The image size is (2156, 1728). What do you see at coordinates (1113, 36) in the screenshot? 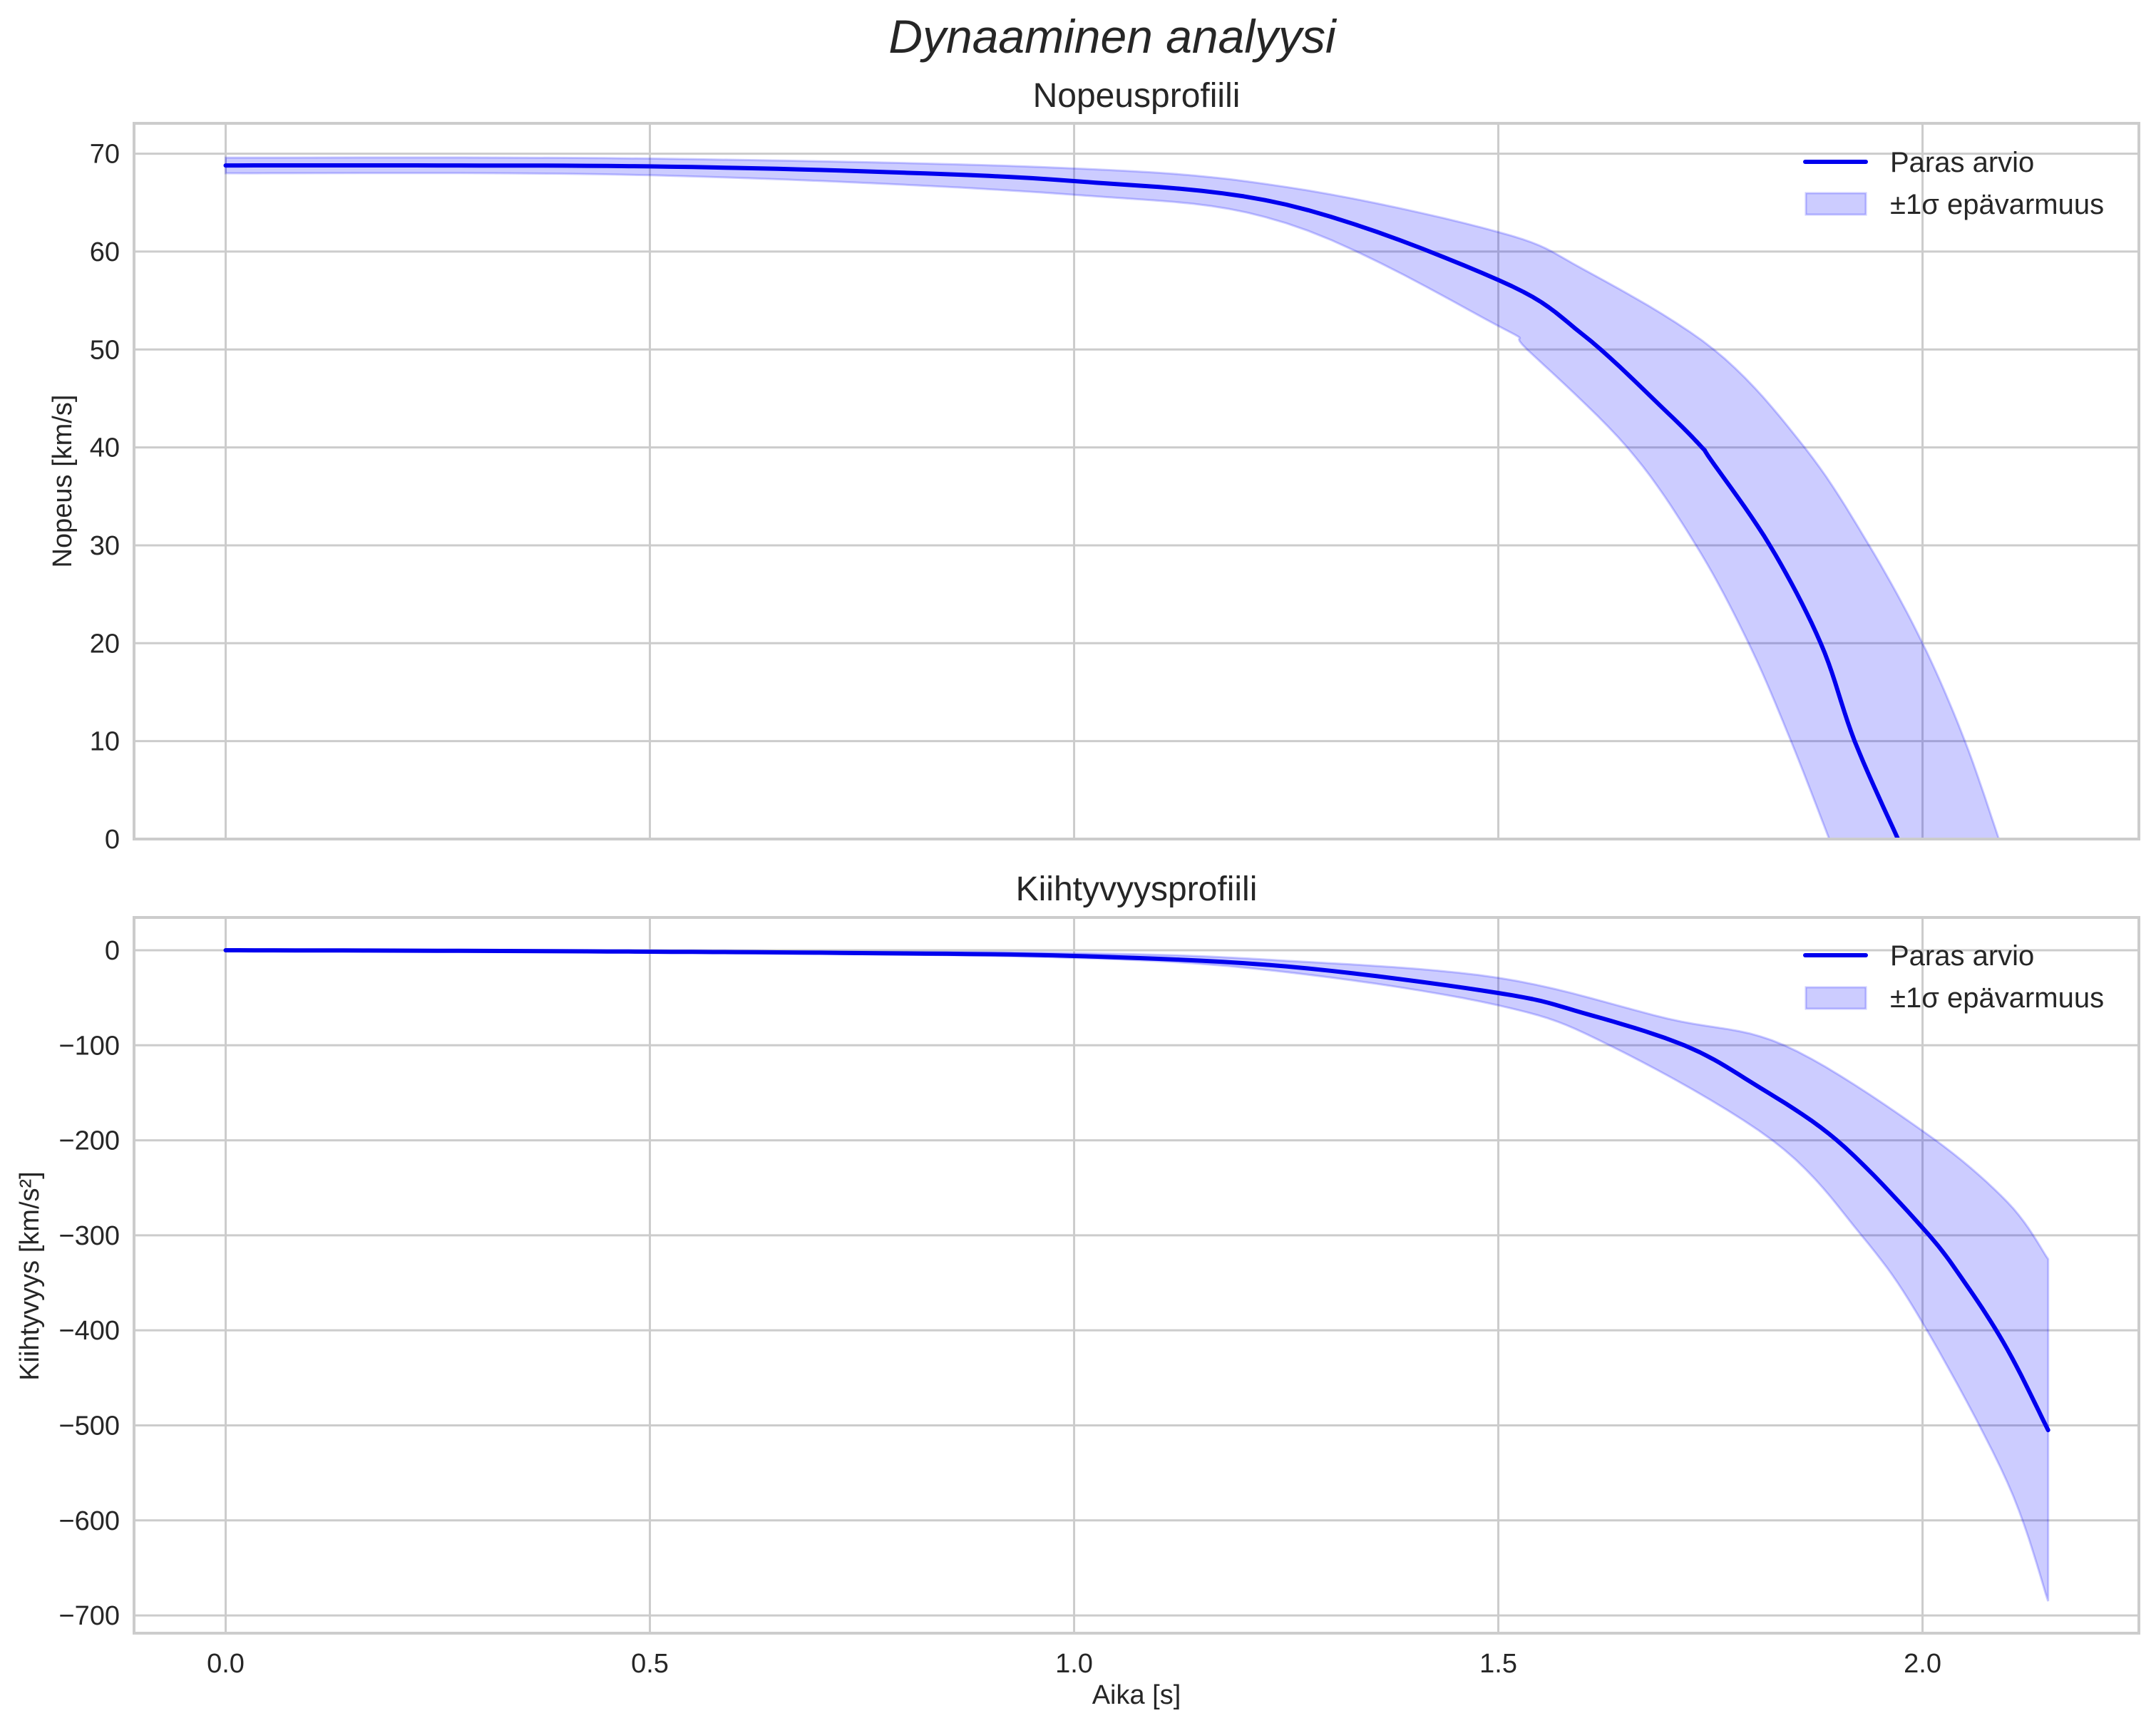
I see `figure-title: Dynaaminen analyysi` at bounding box center [1113, 36].